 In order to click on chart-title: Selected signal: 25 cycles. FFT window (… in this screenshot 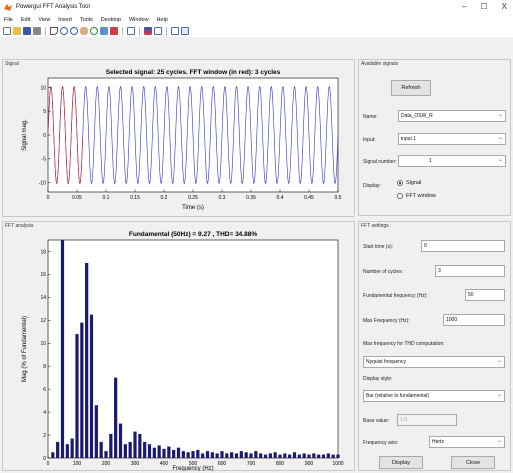, I will do `click(193, 72)`.